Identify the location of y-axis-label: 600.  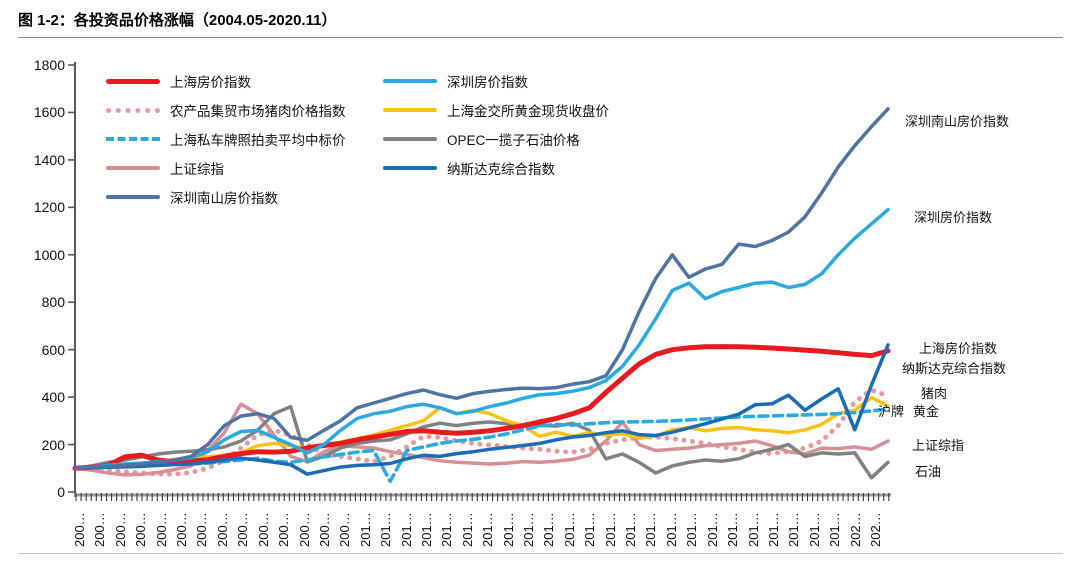
(53, 349).